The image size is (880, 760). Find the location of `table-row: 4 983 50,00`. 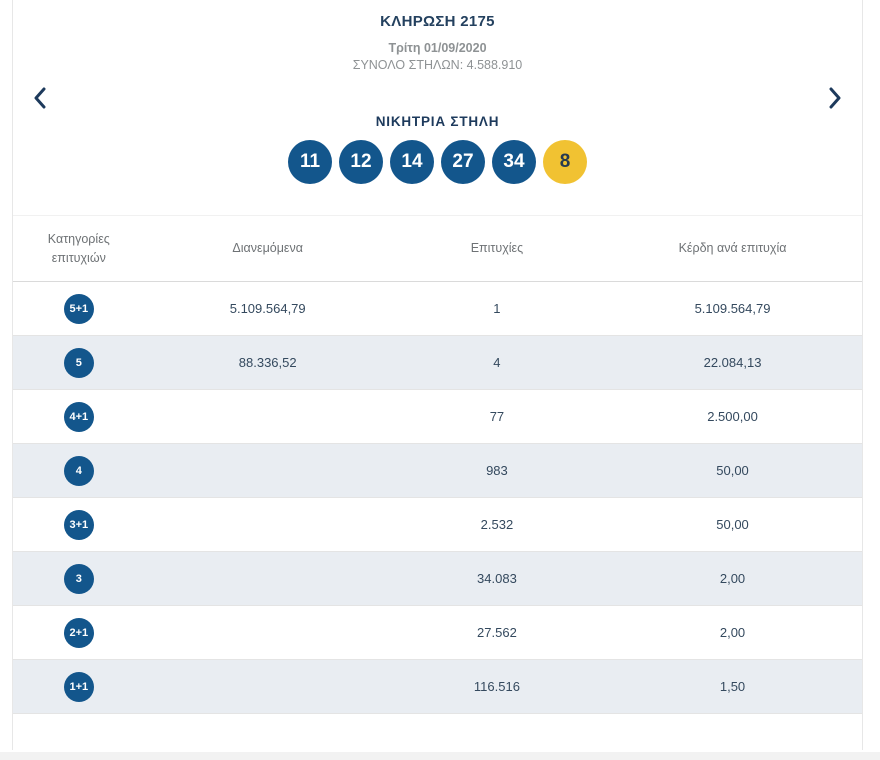

table-row: 4 983 50,00 is located at coordinates (437, 470).